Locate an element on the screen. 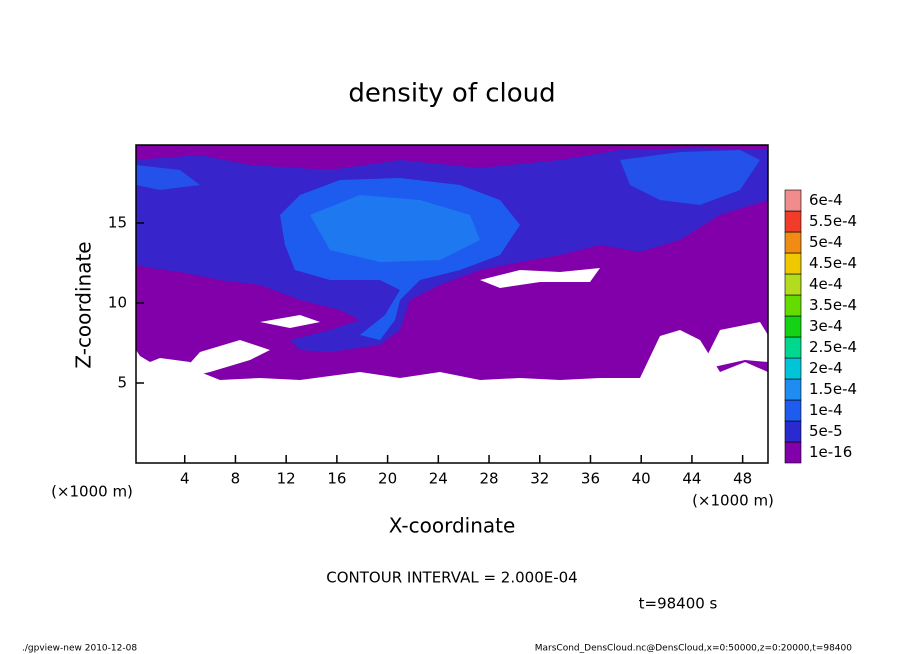 This screenshot has height=654, width=904. x-unit-label: (×1000 m) is located at coordinates (733, 501).